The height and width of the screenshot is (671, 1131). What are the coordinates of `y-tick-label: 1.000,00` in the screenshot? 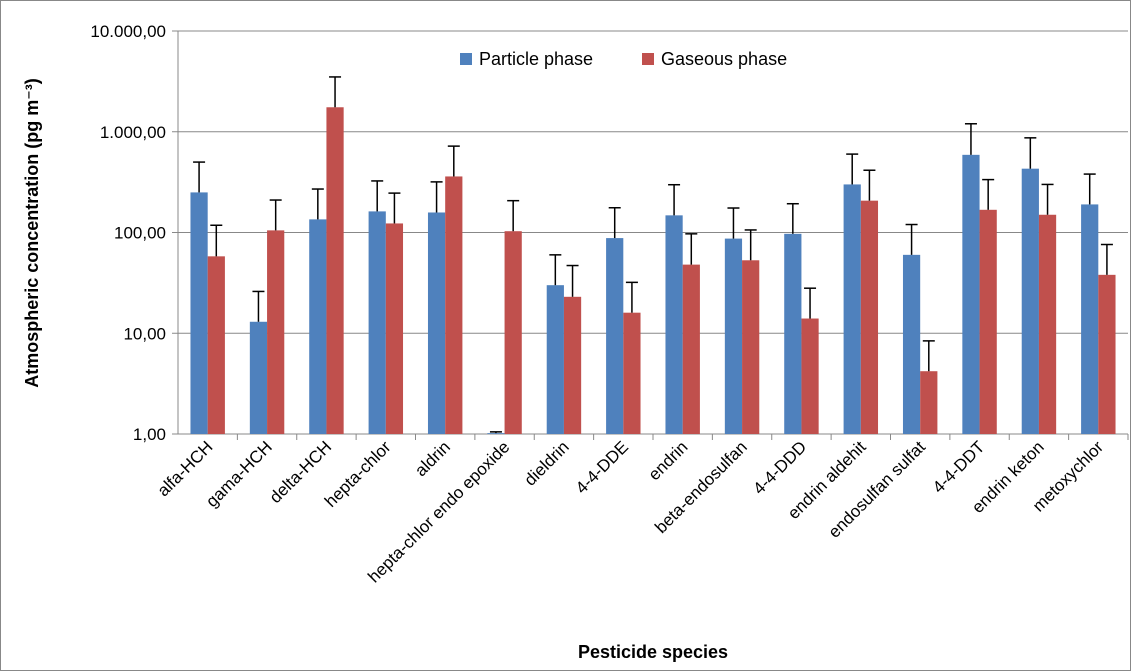 It's located at (133, 132).